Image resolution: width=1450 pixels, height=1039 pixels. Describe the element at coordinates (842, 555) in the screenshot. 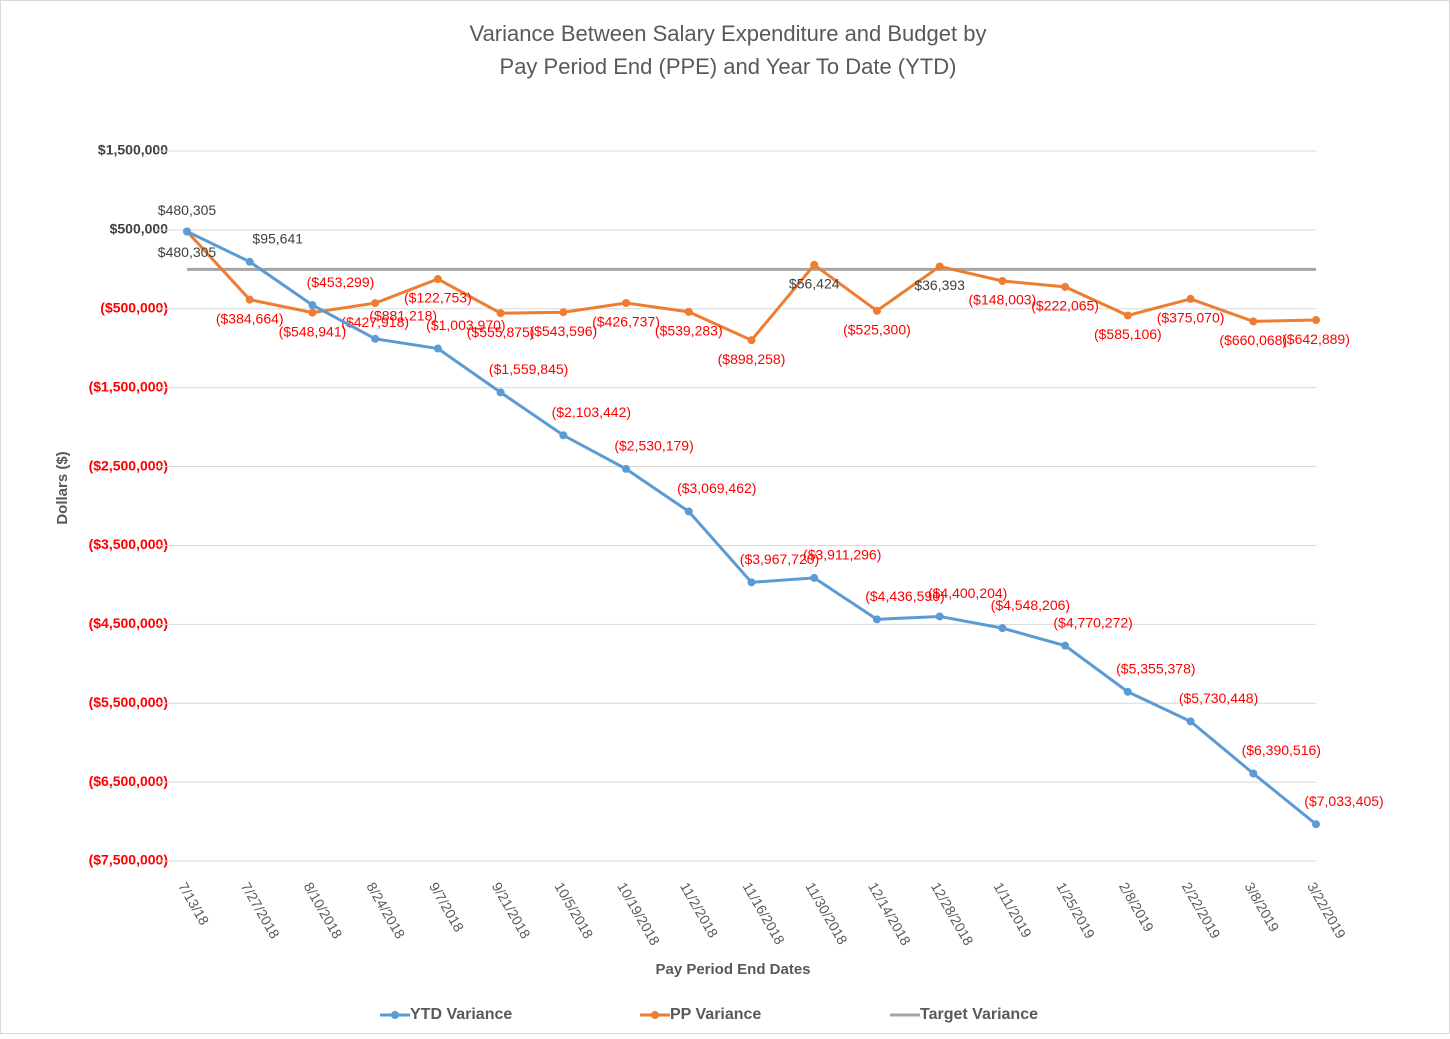

I see `data-label: ($3,911,296)` at that location.